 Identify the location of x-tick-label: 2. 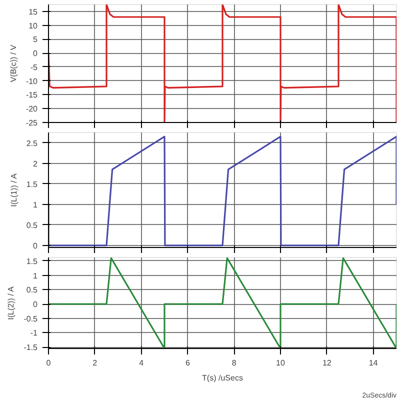
(95, 363).